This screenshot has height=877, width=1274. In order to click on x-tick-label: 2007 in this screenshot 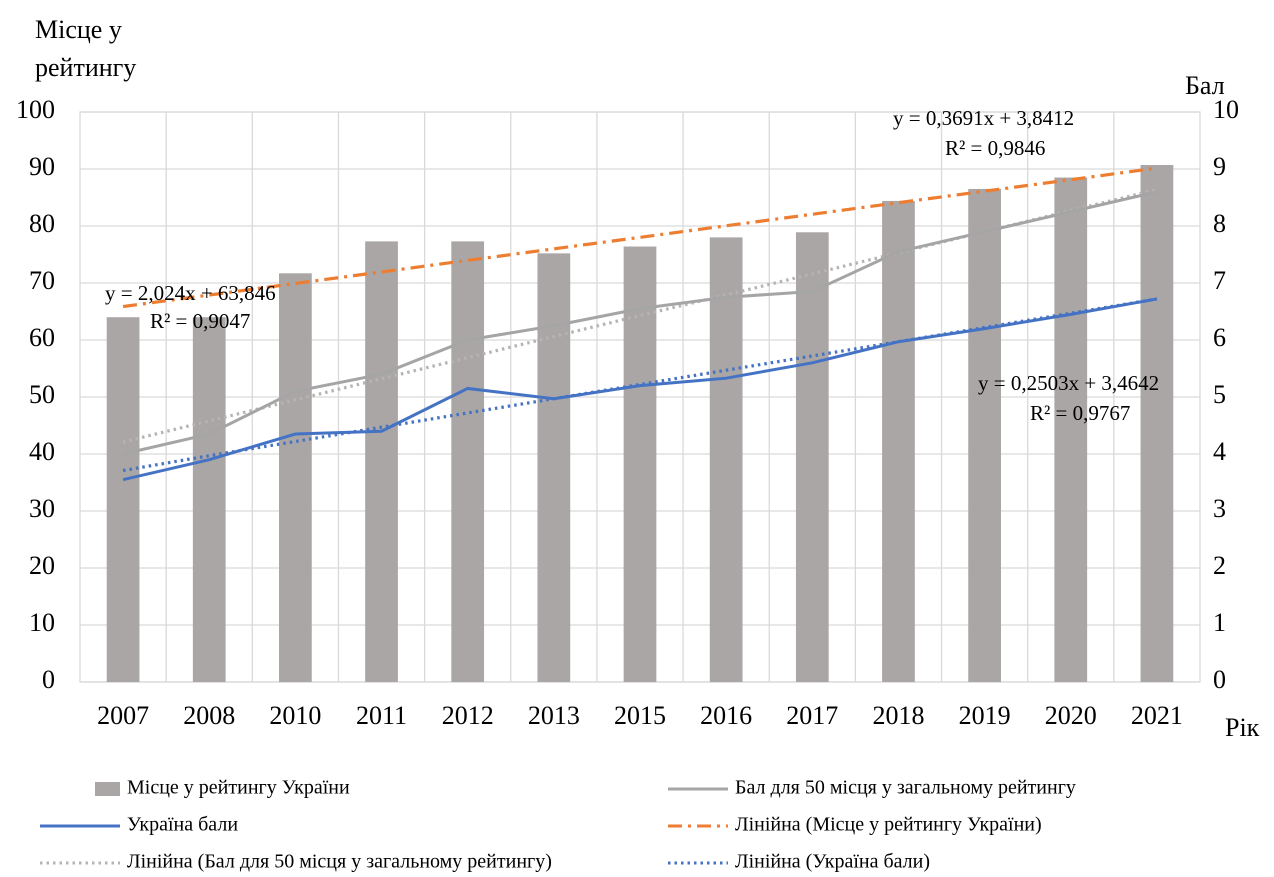, I will do `click(123, 715)`.